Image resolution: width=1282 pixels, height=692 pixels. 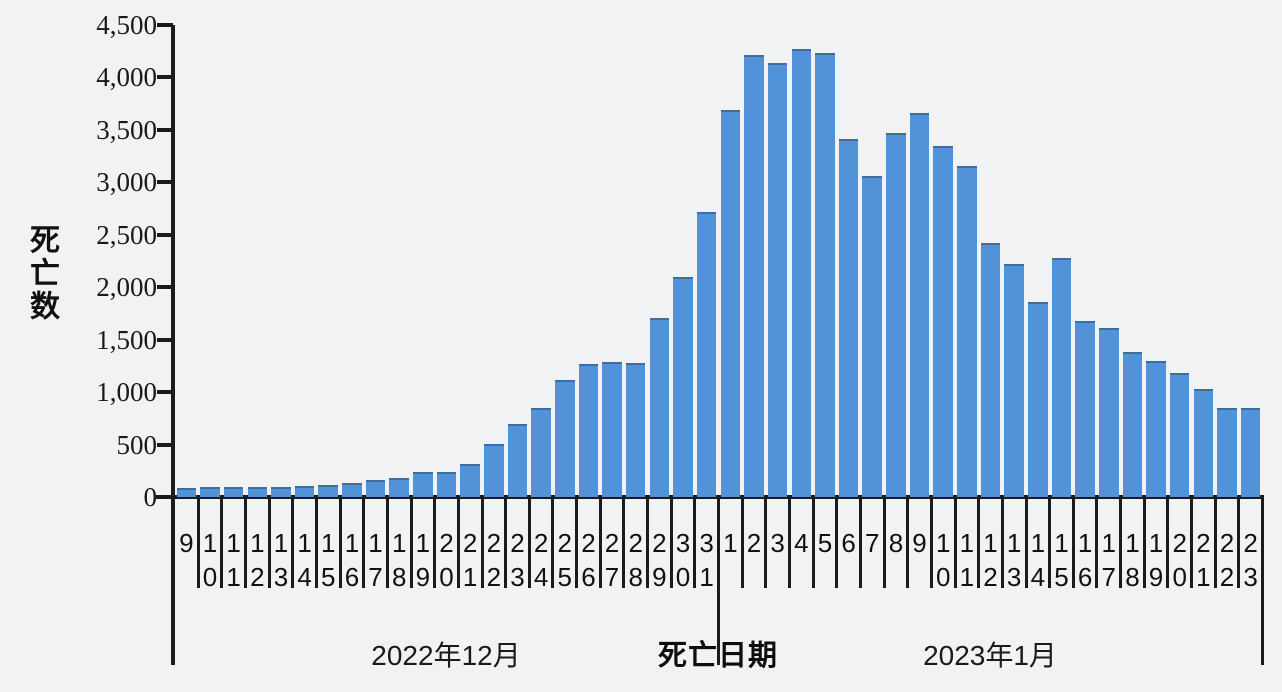 What do you see at coordinates (126, 25) in the screenshot?
I see `y-tick-label: 4,500` at bounding box center [126, 25].